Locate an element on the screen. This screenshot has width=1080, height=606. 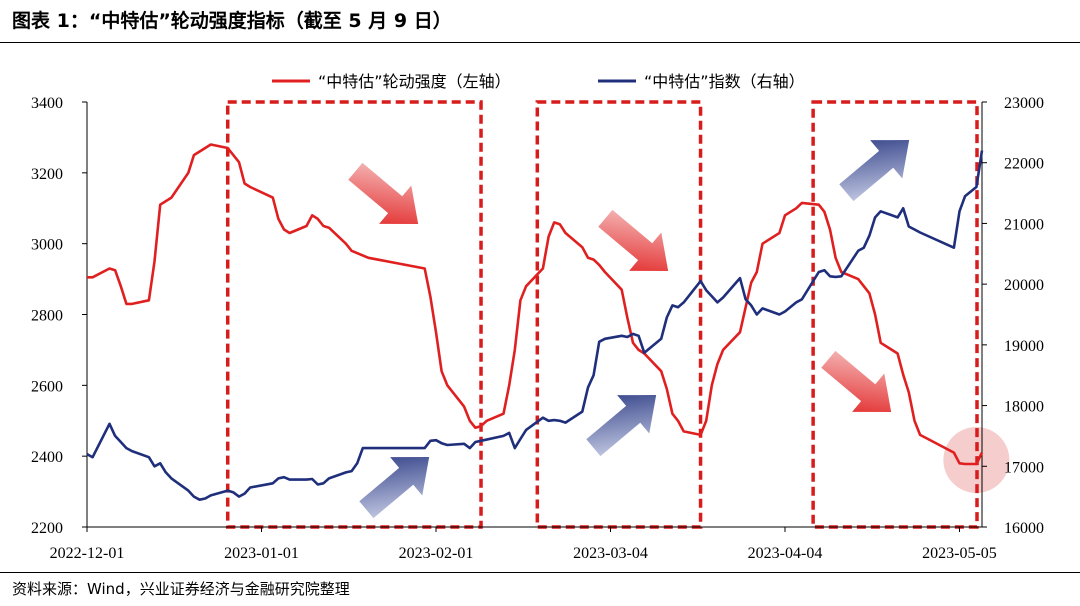
x-tick-label: 2023-01-01 is located at coordinates (261, 553).